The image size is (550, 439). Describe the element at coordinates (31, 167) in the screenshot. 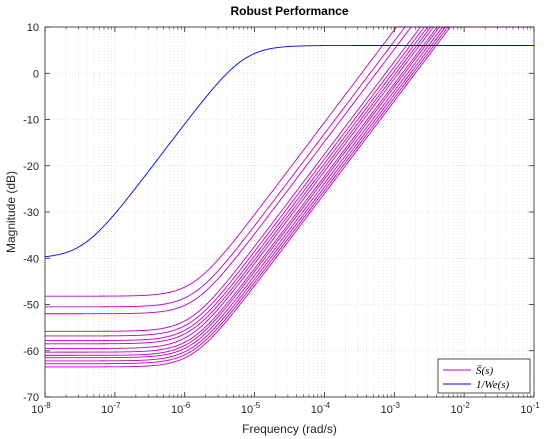

I see `y-tick-label: -20` at that location.